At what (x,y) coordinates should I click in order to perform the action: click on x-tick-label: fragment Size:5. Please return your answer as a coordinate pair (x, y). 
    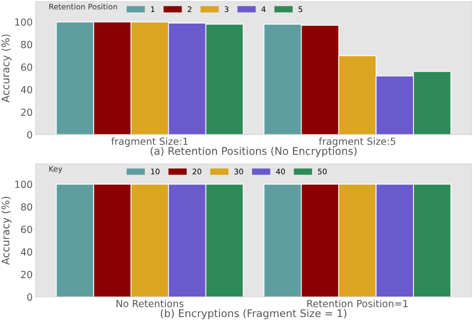
    Looking at the image, I should click on (357, 142).